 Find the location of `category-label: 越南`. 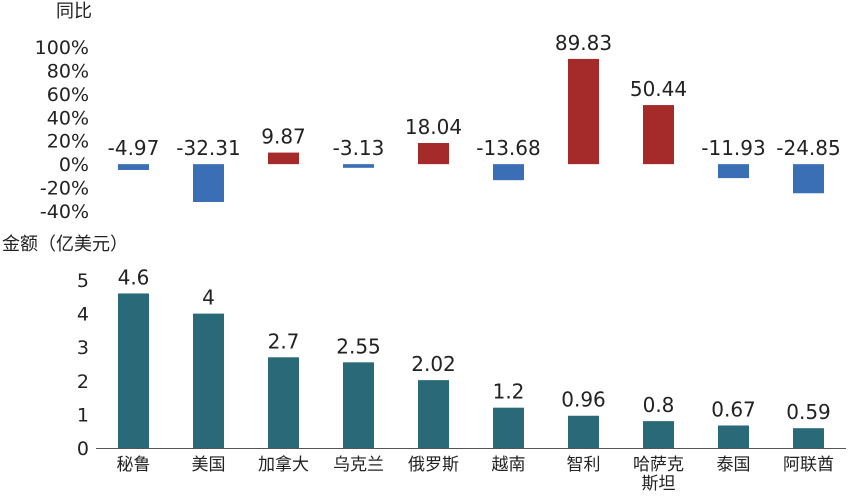

category-label: 越南 is located at coordinates (509, 465).